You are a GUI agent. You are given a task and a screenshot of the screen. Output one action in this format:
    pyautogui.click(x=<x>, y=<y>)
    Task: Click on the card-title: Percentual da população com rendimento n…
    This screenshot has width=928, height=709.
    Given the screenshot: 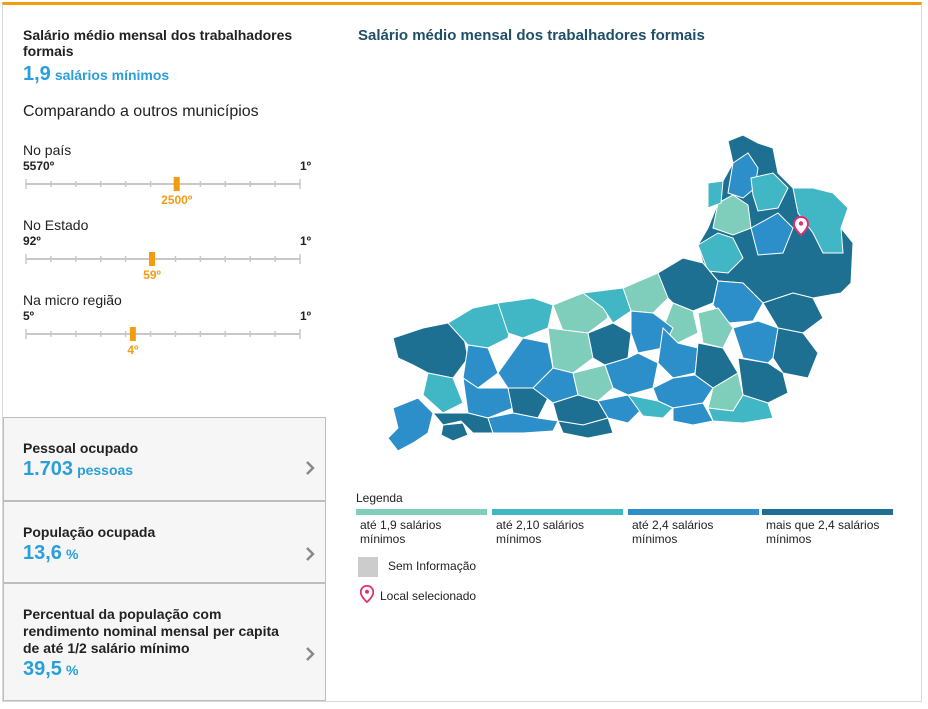 What is the action you would take?
    pyautogui.click(x=151, y=631)
    